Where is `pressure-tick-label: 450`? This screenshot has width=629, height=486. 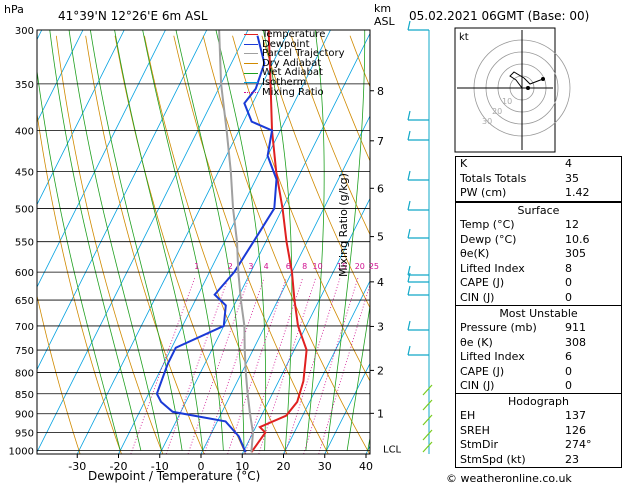 pressure-tick-label: 450 is located at coordinates (24, 173).